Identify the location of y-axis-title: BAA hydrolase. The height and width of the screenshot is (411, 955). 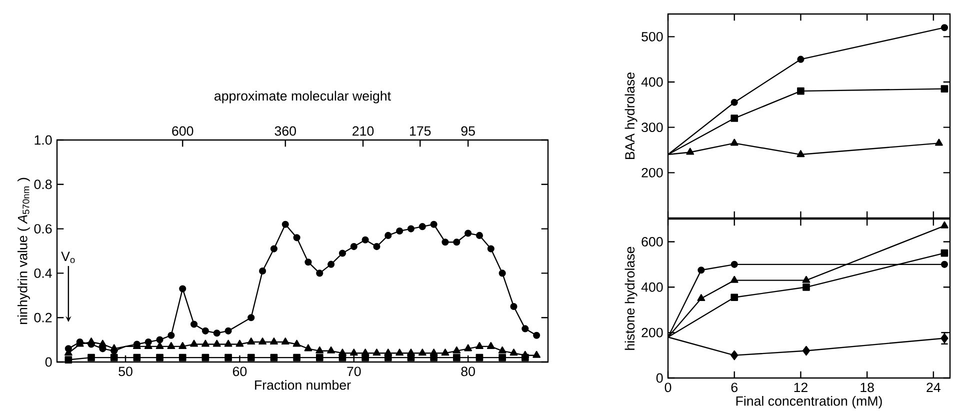
(631, 116).